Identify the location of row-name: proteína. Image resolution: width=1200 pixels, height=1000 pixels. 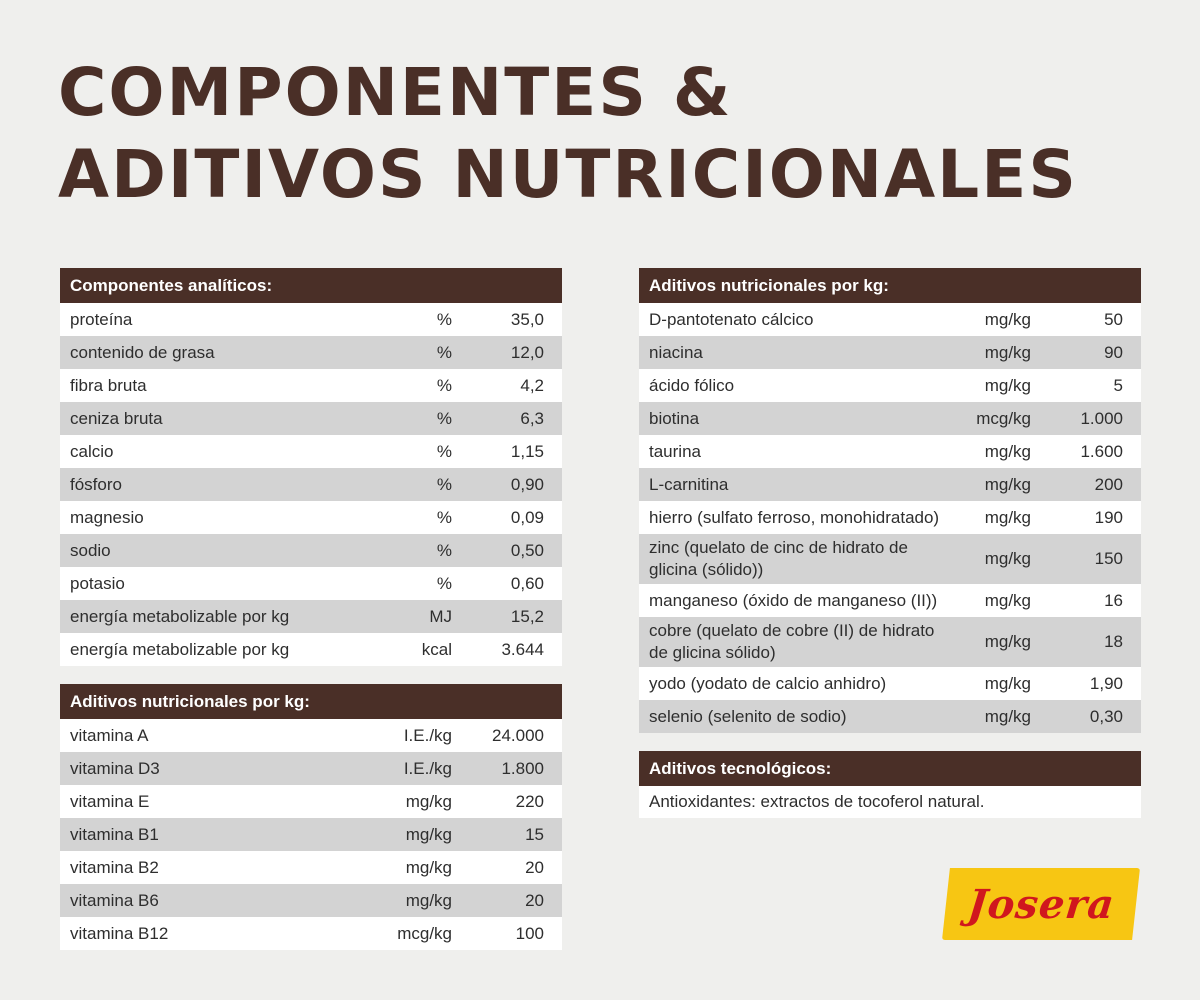
(101, 319).